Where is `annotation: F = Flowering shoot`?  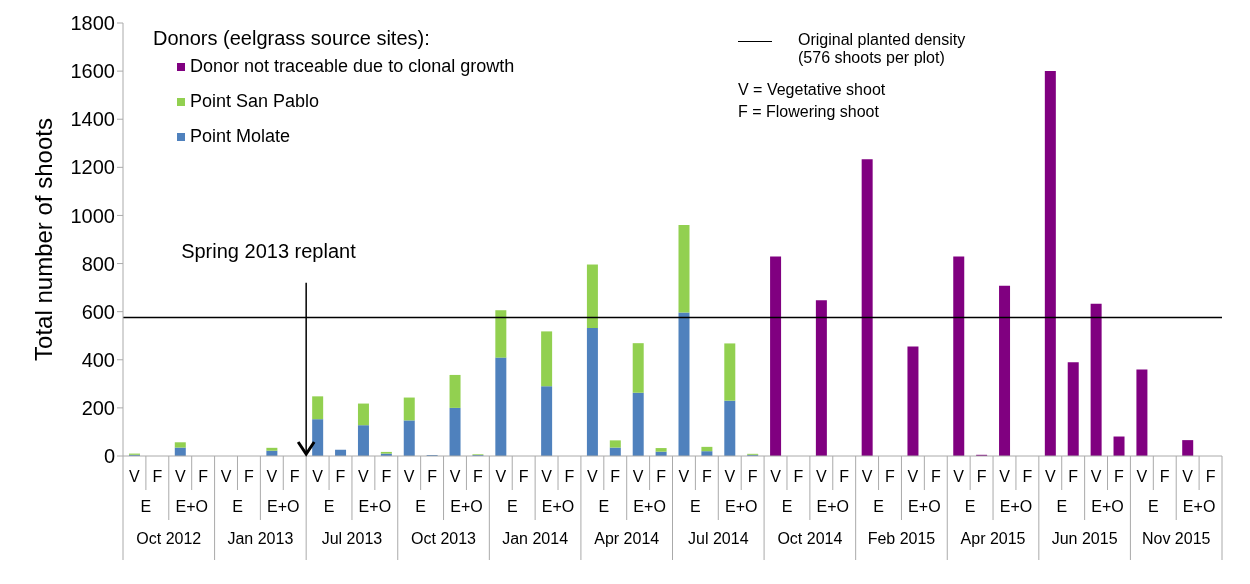 annotation: F = Flowering shoot is located at coordinates (809, 112).